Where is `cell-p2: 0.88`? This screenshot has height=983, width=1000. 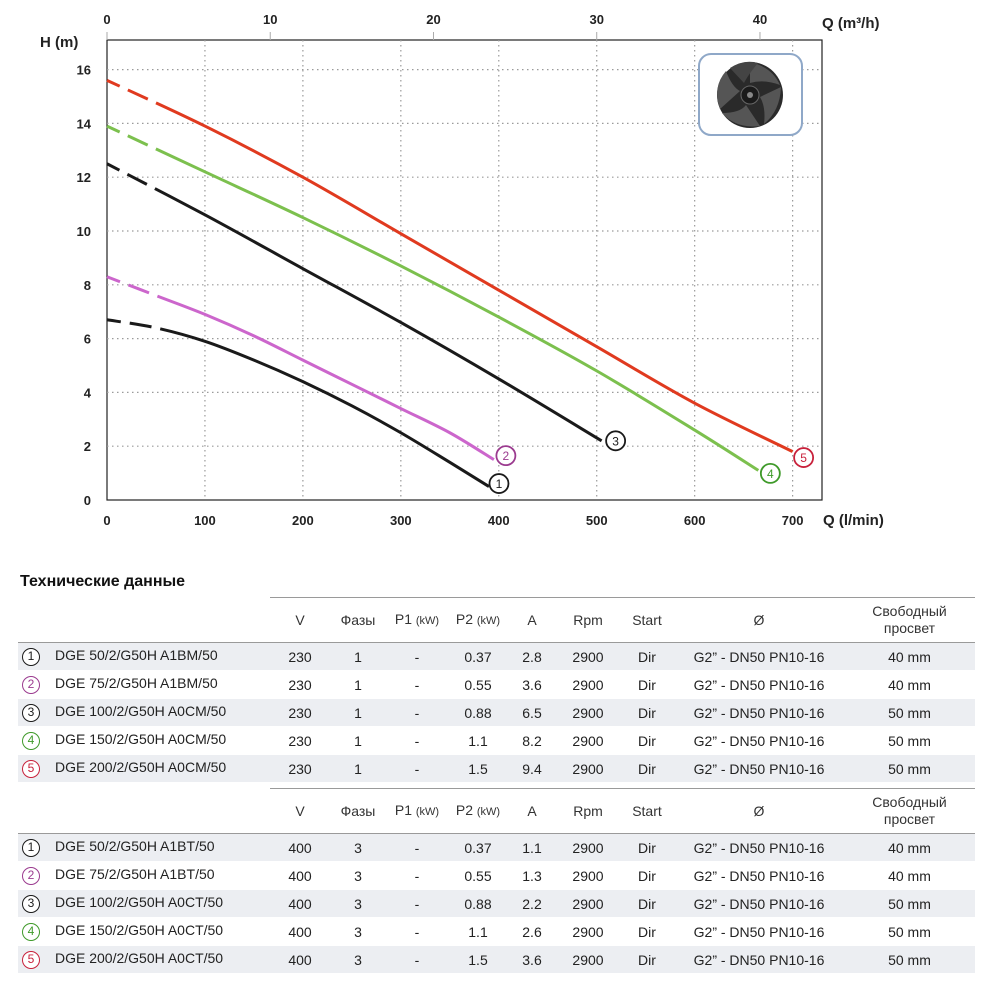 cell-p2: 0.88 is located at coordinates (478, 712).